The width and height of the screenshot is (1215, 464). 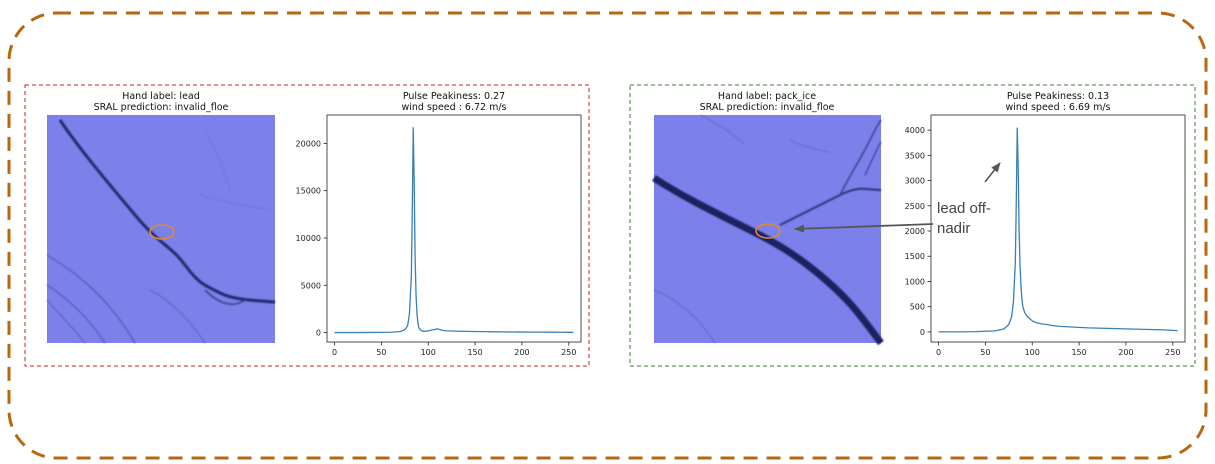 I want to click on left-y-tick-label: 15000, so click(x=308, y=191).